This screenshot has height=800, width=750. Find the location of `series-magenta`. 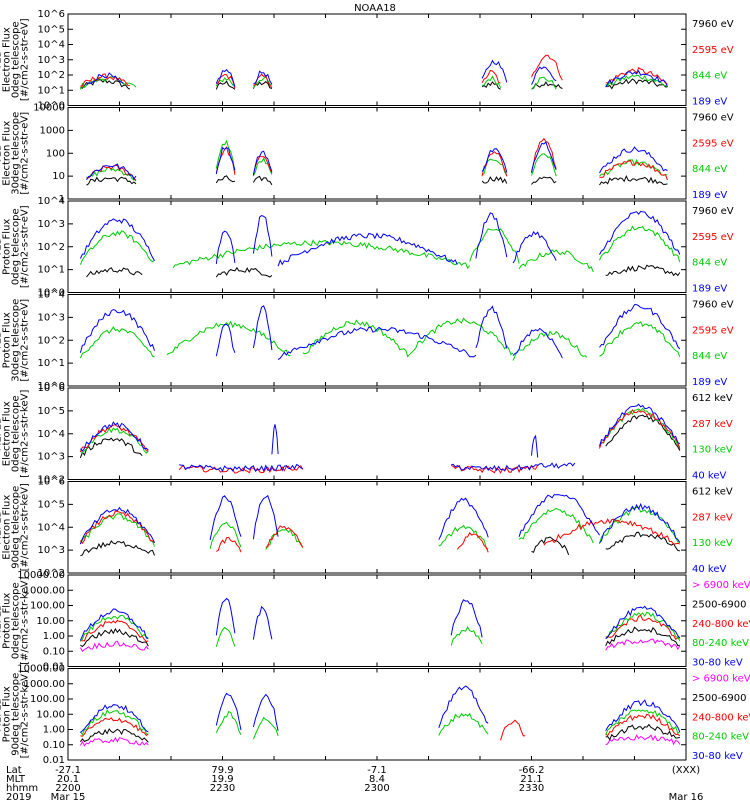

series-magenta is located at coordinates (380, 645).